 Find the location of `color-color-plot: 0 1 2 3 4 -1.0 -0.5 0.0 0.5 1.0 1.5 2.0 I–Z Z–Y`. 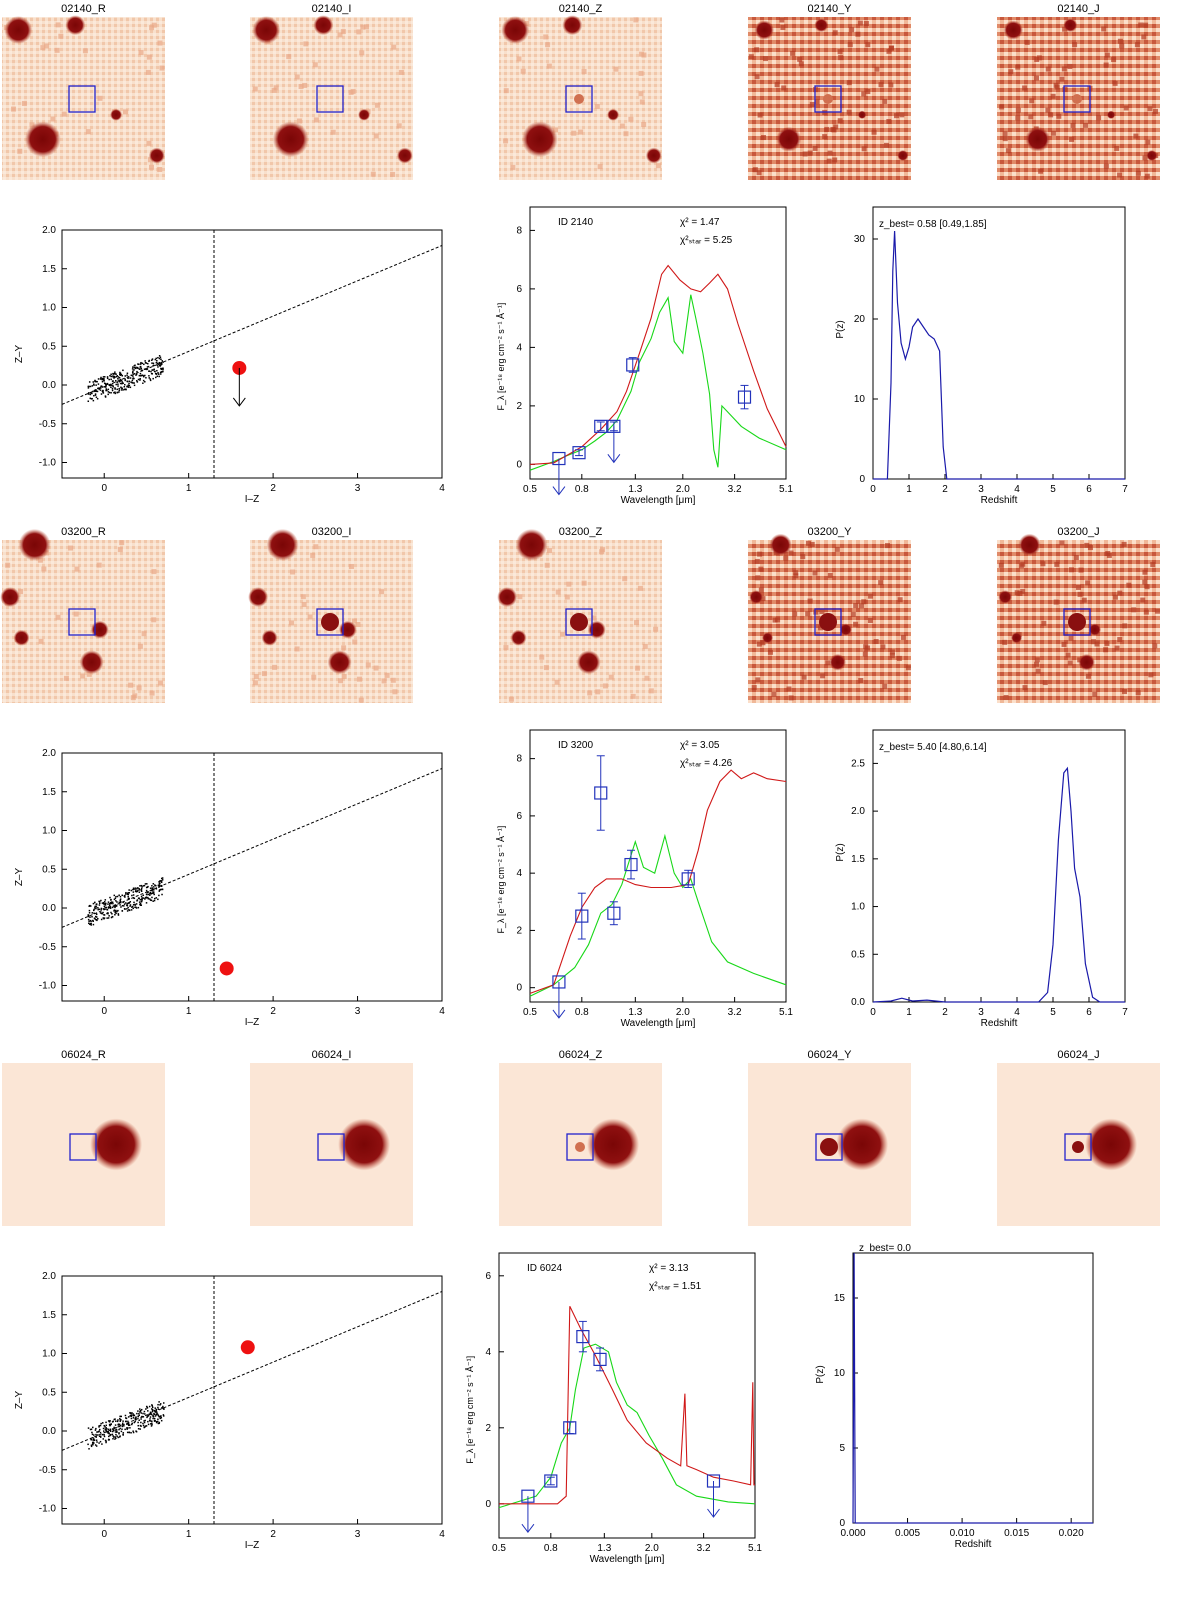

color-color-plot: 0 1 2 3 4 -1.0 -0.5 0.0 0.5 1.0 1.5 2.0 I–Z Z–Y is located at coordinates (229, 1411).